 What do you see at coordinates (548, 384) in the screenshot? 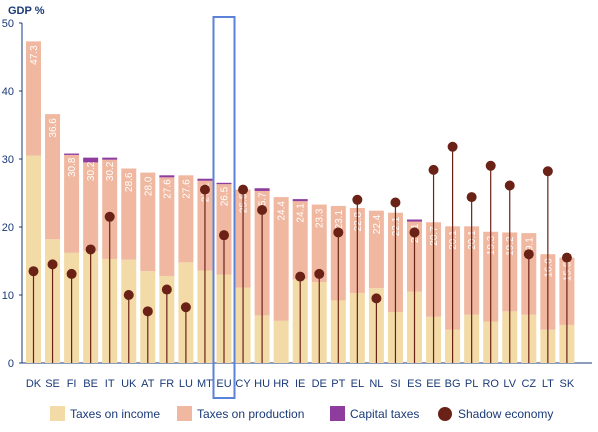
I see `x-tick-label: LT` at bounding box center [548, 384].